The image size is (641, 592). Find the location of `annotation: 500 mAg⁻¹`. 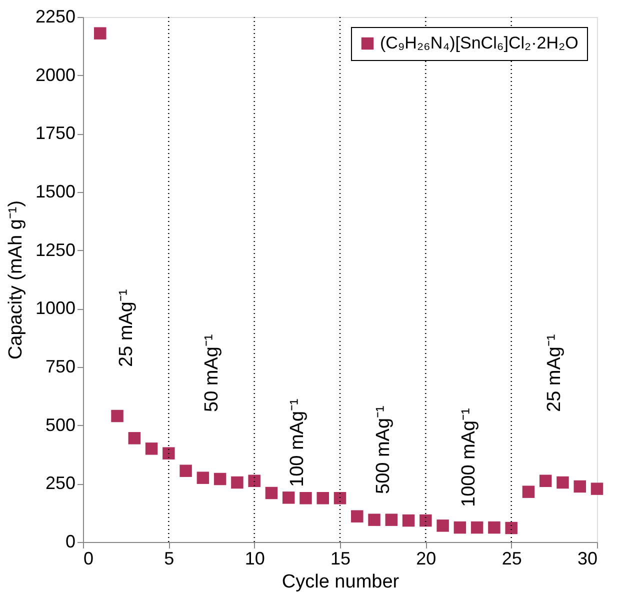

annotation: 500 mAg⁻¹ is located at coordinates (383, 450).